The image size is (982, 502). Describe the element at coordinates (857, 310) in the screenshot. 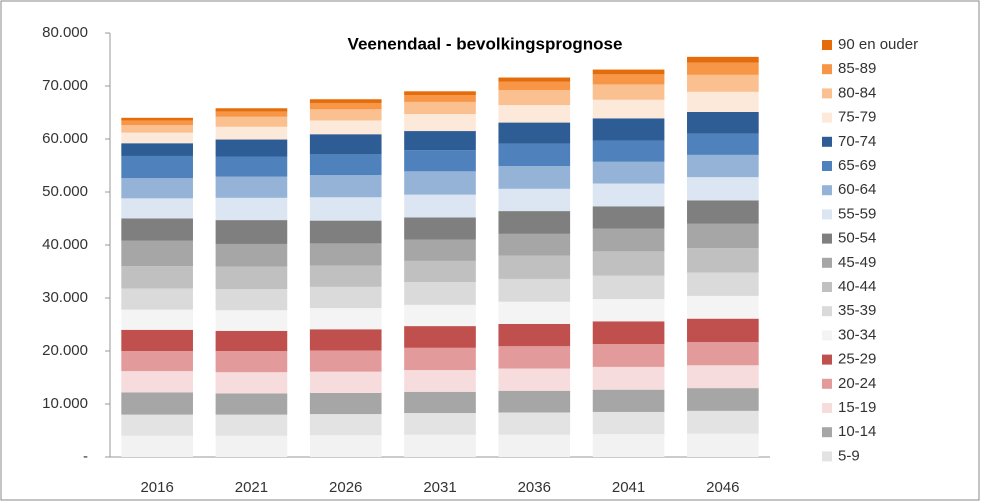

I see `legend-label: 35-39` at that location.